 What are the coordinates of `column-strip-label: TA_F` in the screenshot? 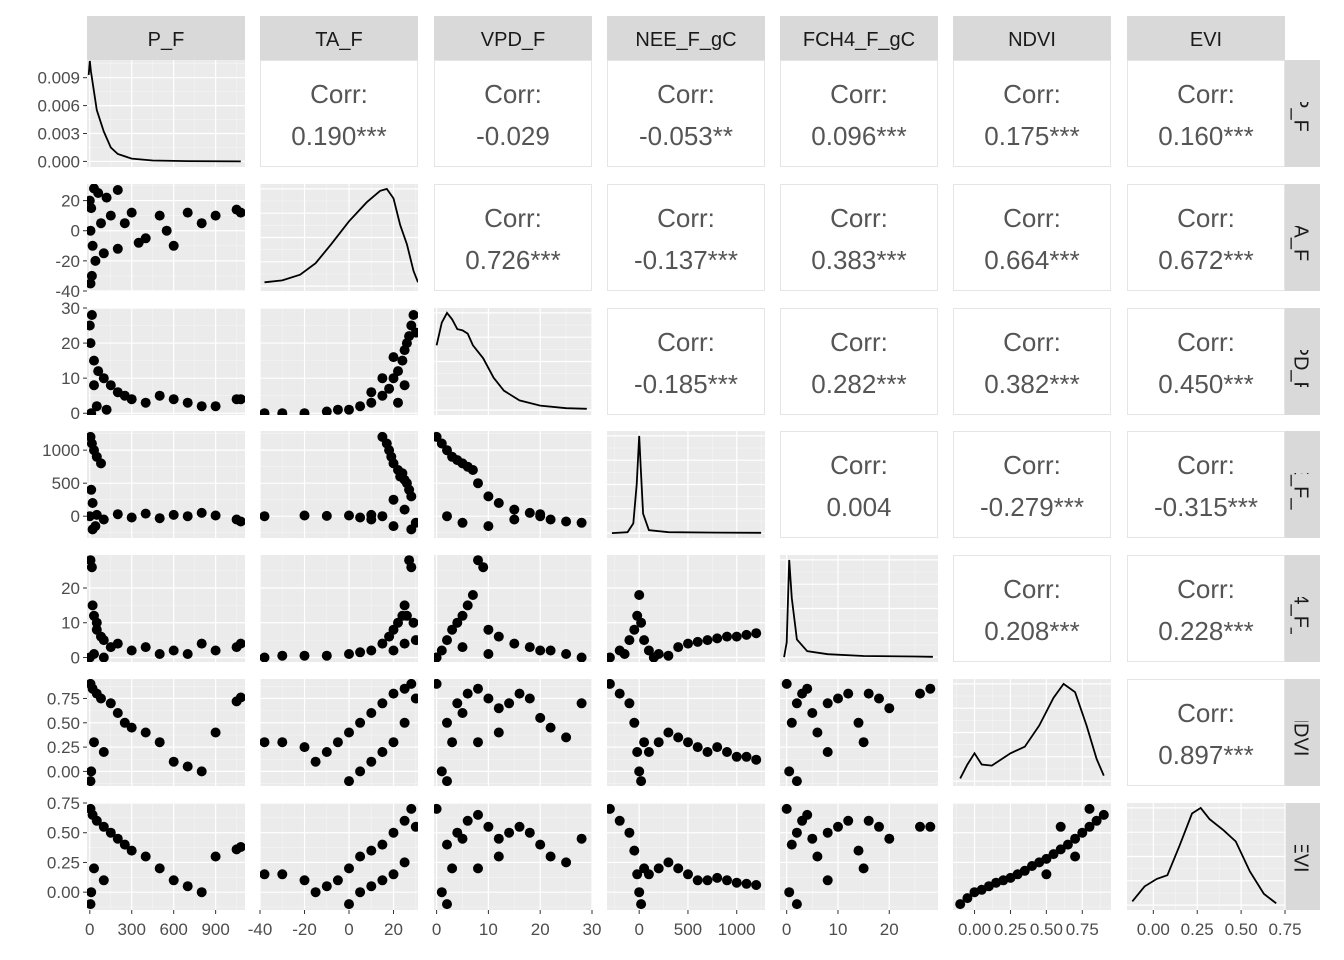 It's located at (338, 40).